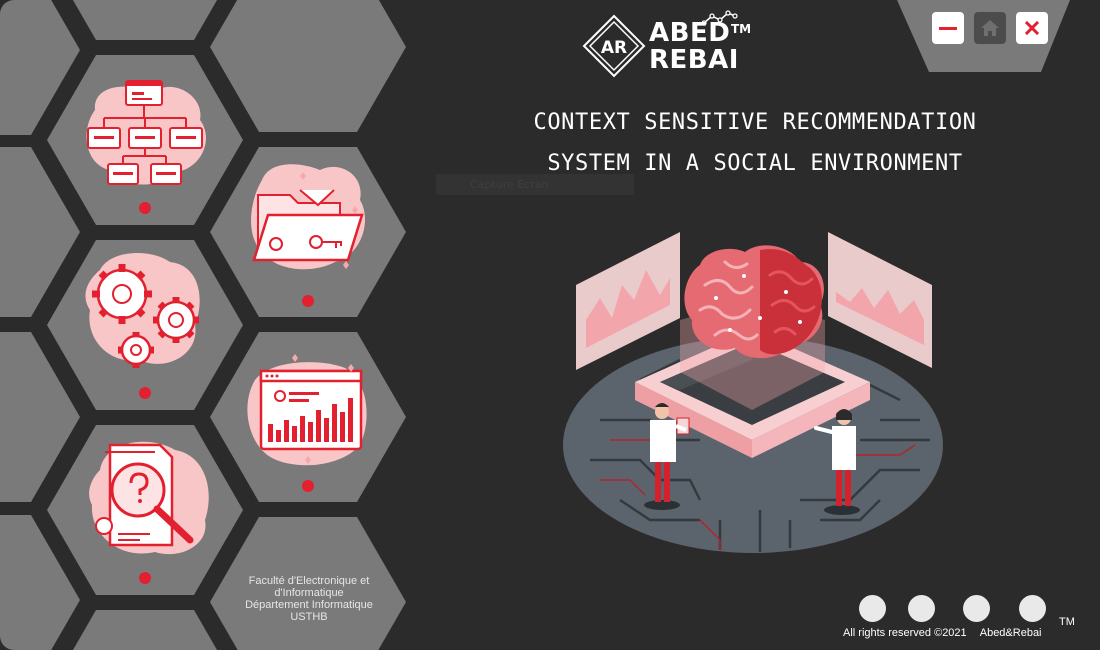 The image size is (1100, 650). I want to click on close-button, so click(1032, 28).